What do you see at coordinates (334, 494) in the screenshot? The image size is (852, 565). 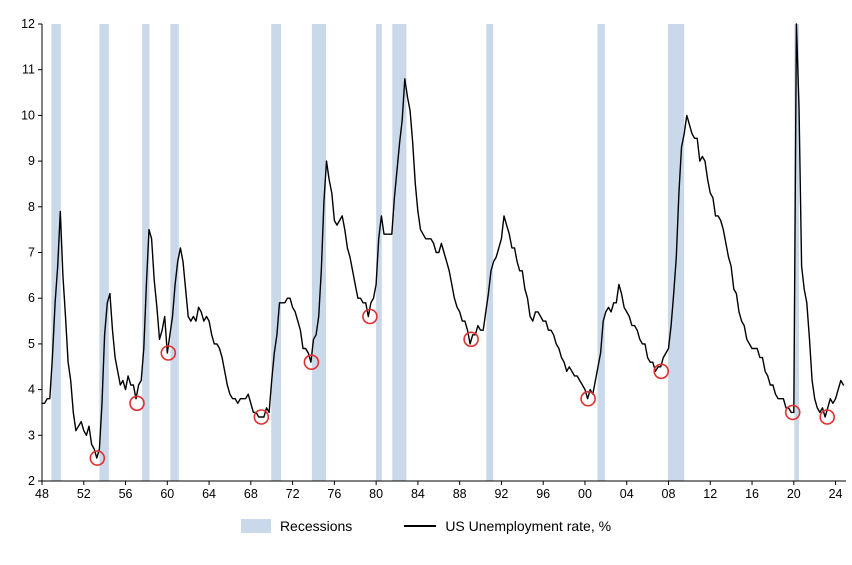 I see `x-tick-label: 76` at bounding box center [334, 494].